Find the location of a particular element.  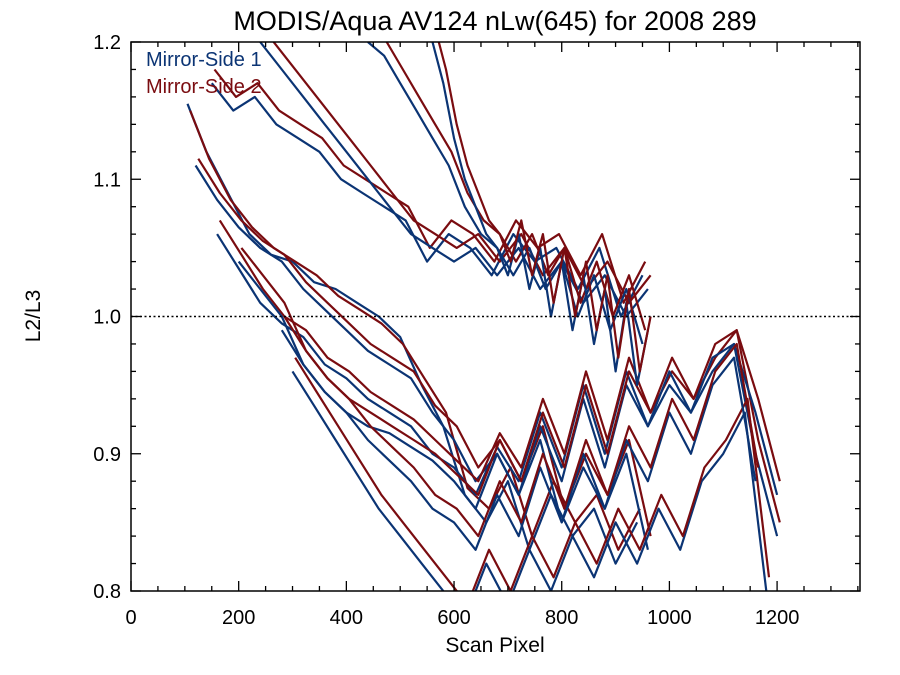

x-tick-label: 600 is located at coordinates (453, 618).